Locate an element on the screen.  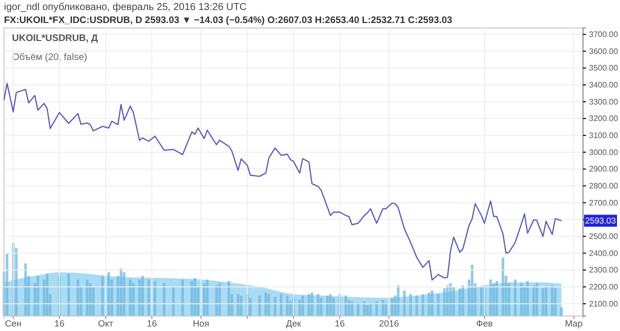
y-tick-label: 3100.00 is located at coordinates (603, 135).